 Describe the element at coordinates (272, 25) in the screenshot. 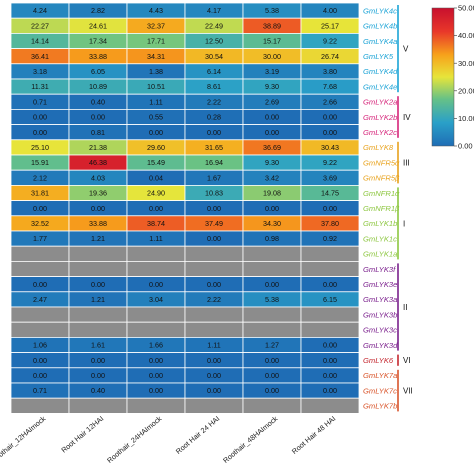

I see `cell-value: 38.89` at that location.